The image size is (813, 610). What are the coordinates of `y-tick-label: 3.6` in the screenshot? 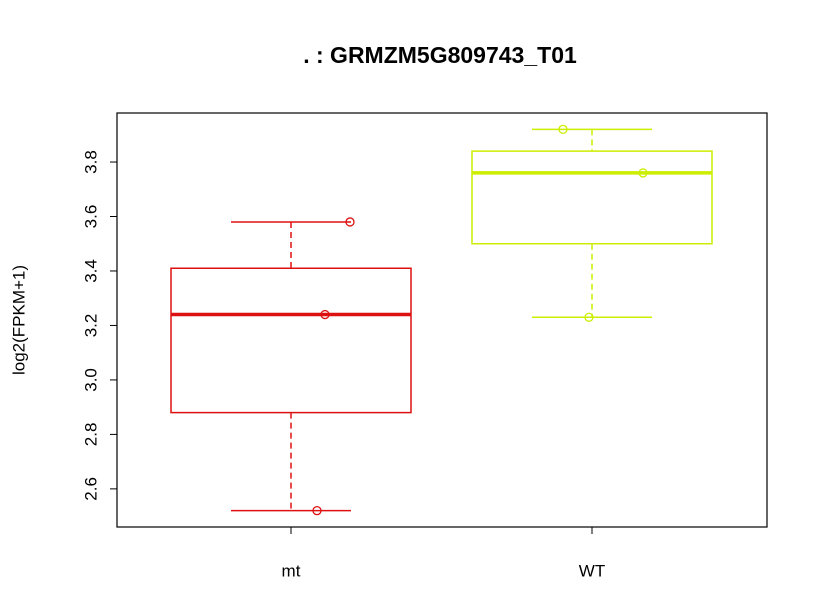 It's located at (90, 217).